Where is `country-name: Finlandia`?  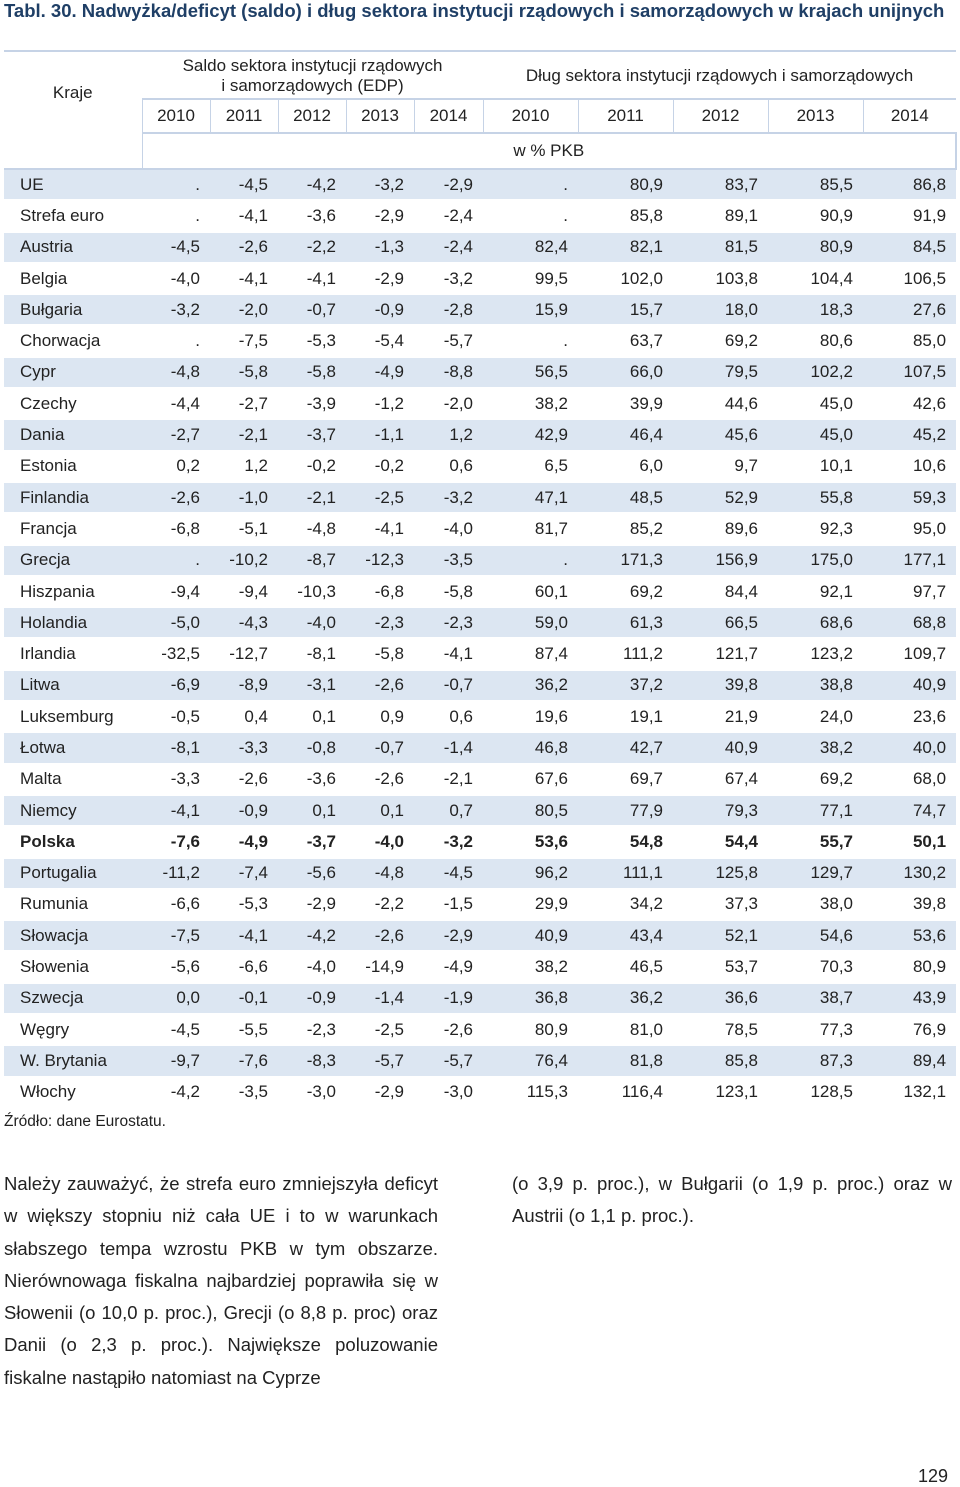
country-name: Finlandia is located at coordinates (73, 498).